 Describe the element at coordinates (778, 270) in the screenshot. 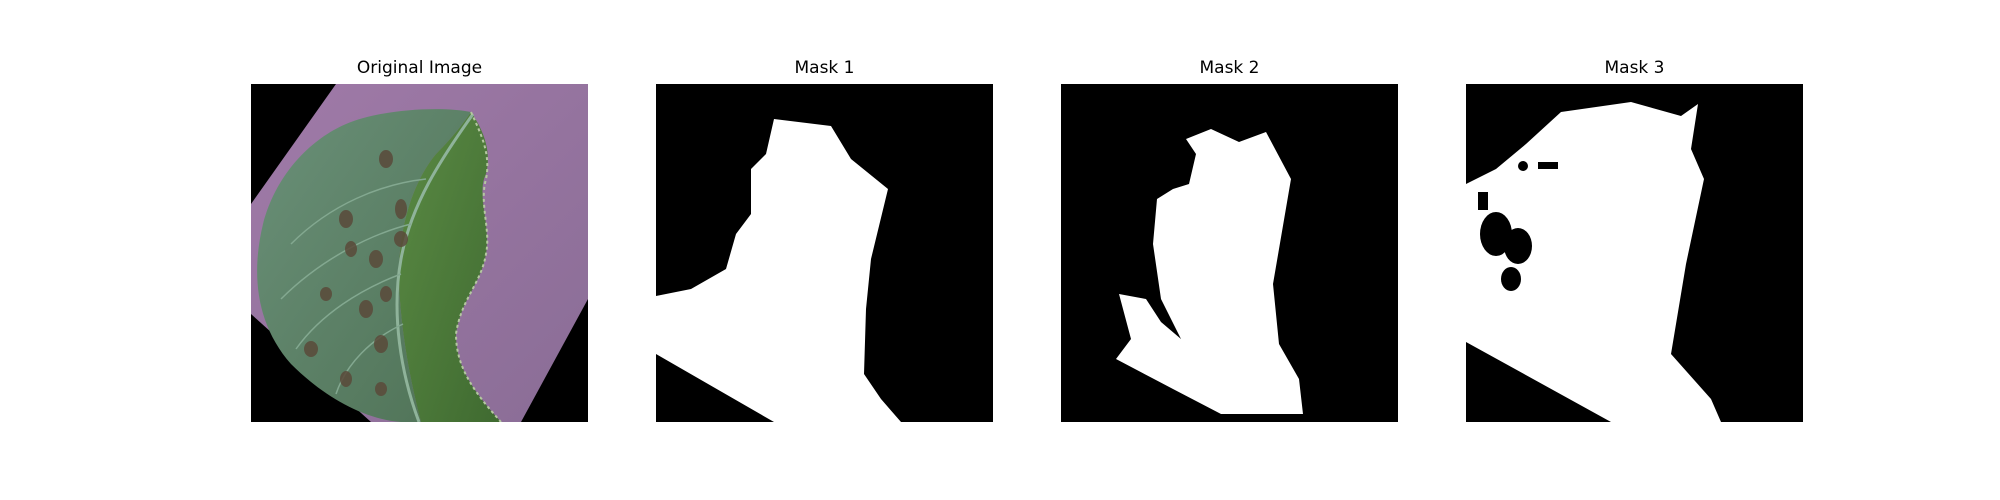

I see `mask-1-region` at that location.